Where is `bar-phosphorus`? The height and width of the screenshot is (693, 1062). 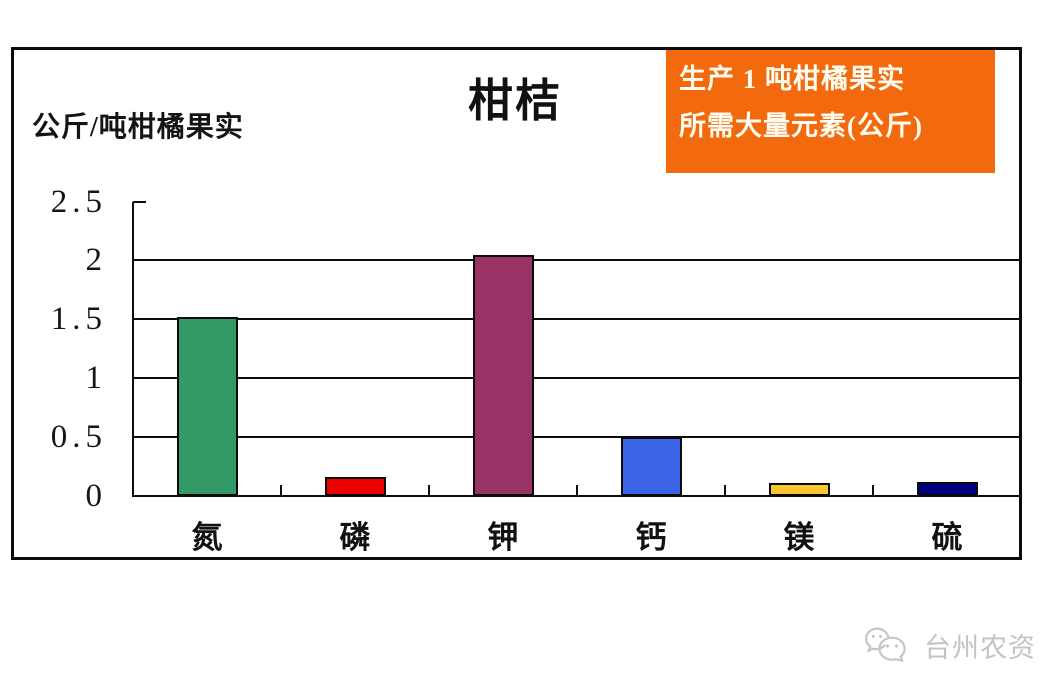
bar-phosphorus is located at coordinates (355, 486).